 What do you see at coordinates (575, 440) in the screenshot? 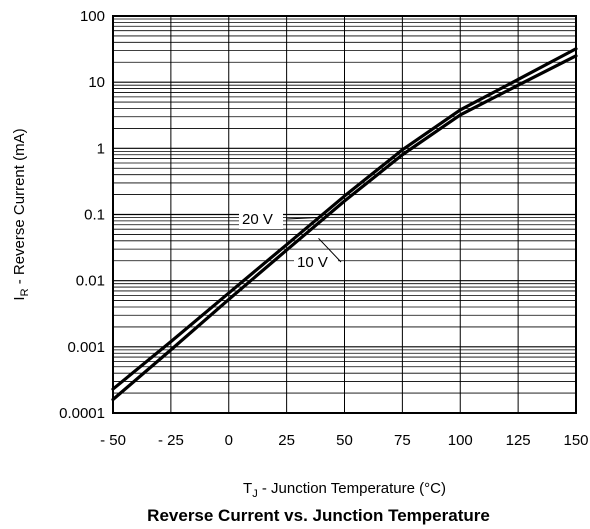
I see `x-tick-label: 150` at bounding box center [575, 440].